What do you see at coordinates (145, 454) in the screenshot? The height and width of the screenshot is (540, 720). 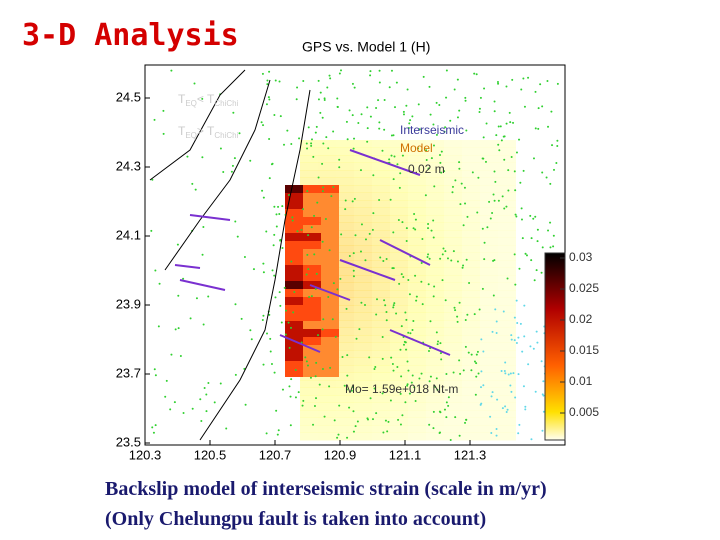 I see `x-tick-label: 120.3` at bounding box center [145, 454].